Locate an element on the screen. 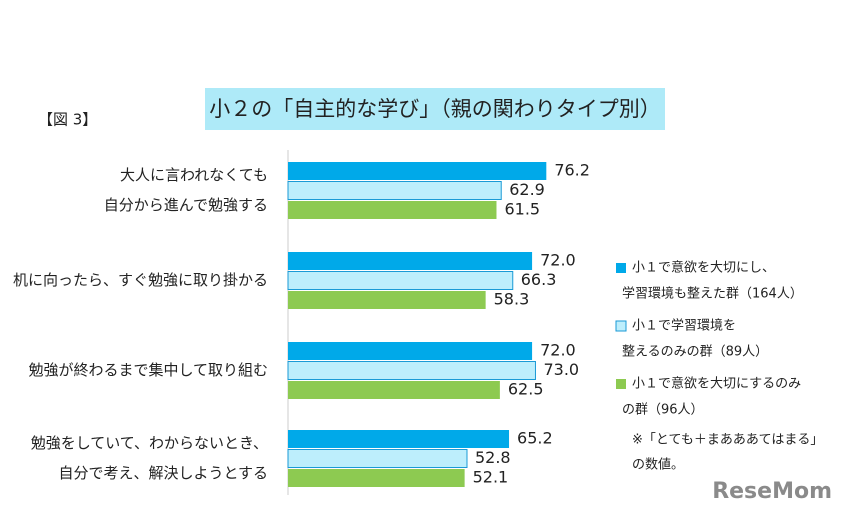 The height and width of the screenshot is (514, 845). value-label: 73.0 is located at coordinates (561, 369).